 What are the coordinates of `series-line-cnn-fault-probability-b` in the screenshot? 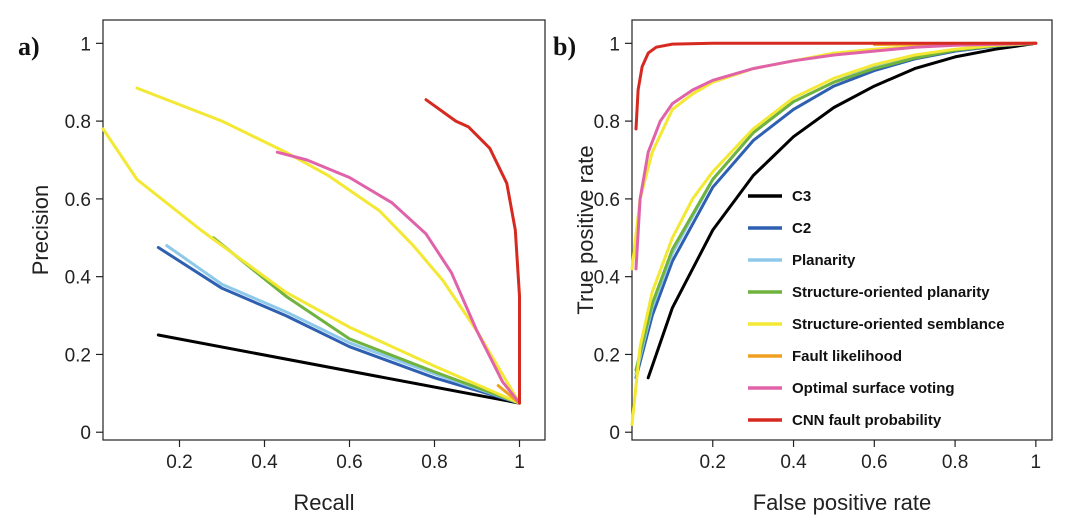 It's located at (836, 86).